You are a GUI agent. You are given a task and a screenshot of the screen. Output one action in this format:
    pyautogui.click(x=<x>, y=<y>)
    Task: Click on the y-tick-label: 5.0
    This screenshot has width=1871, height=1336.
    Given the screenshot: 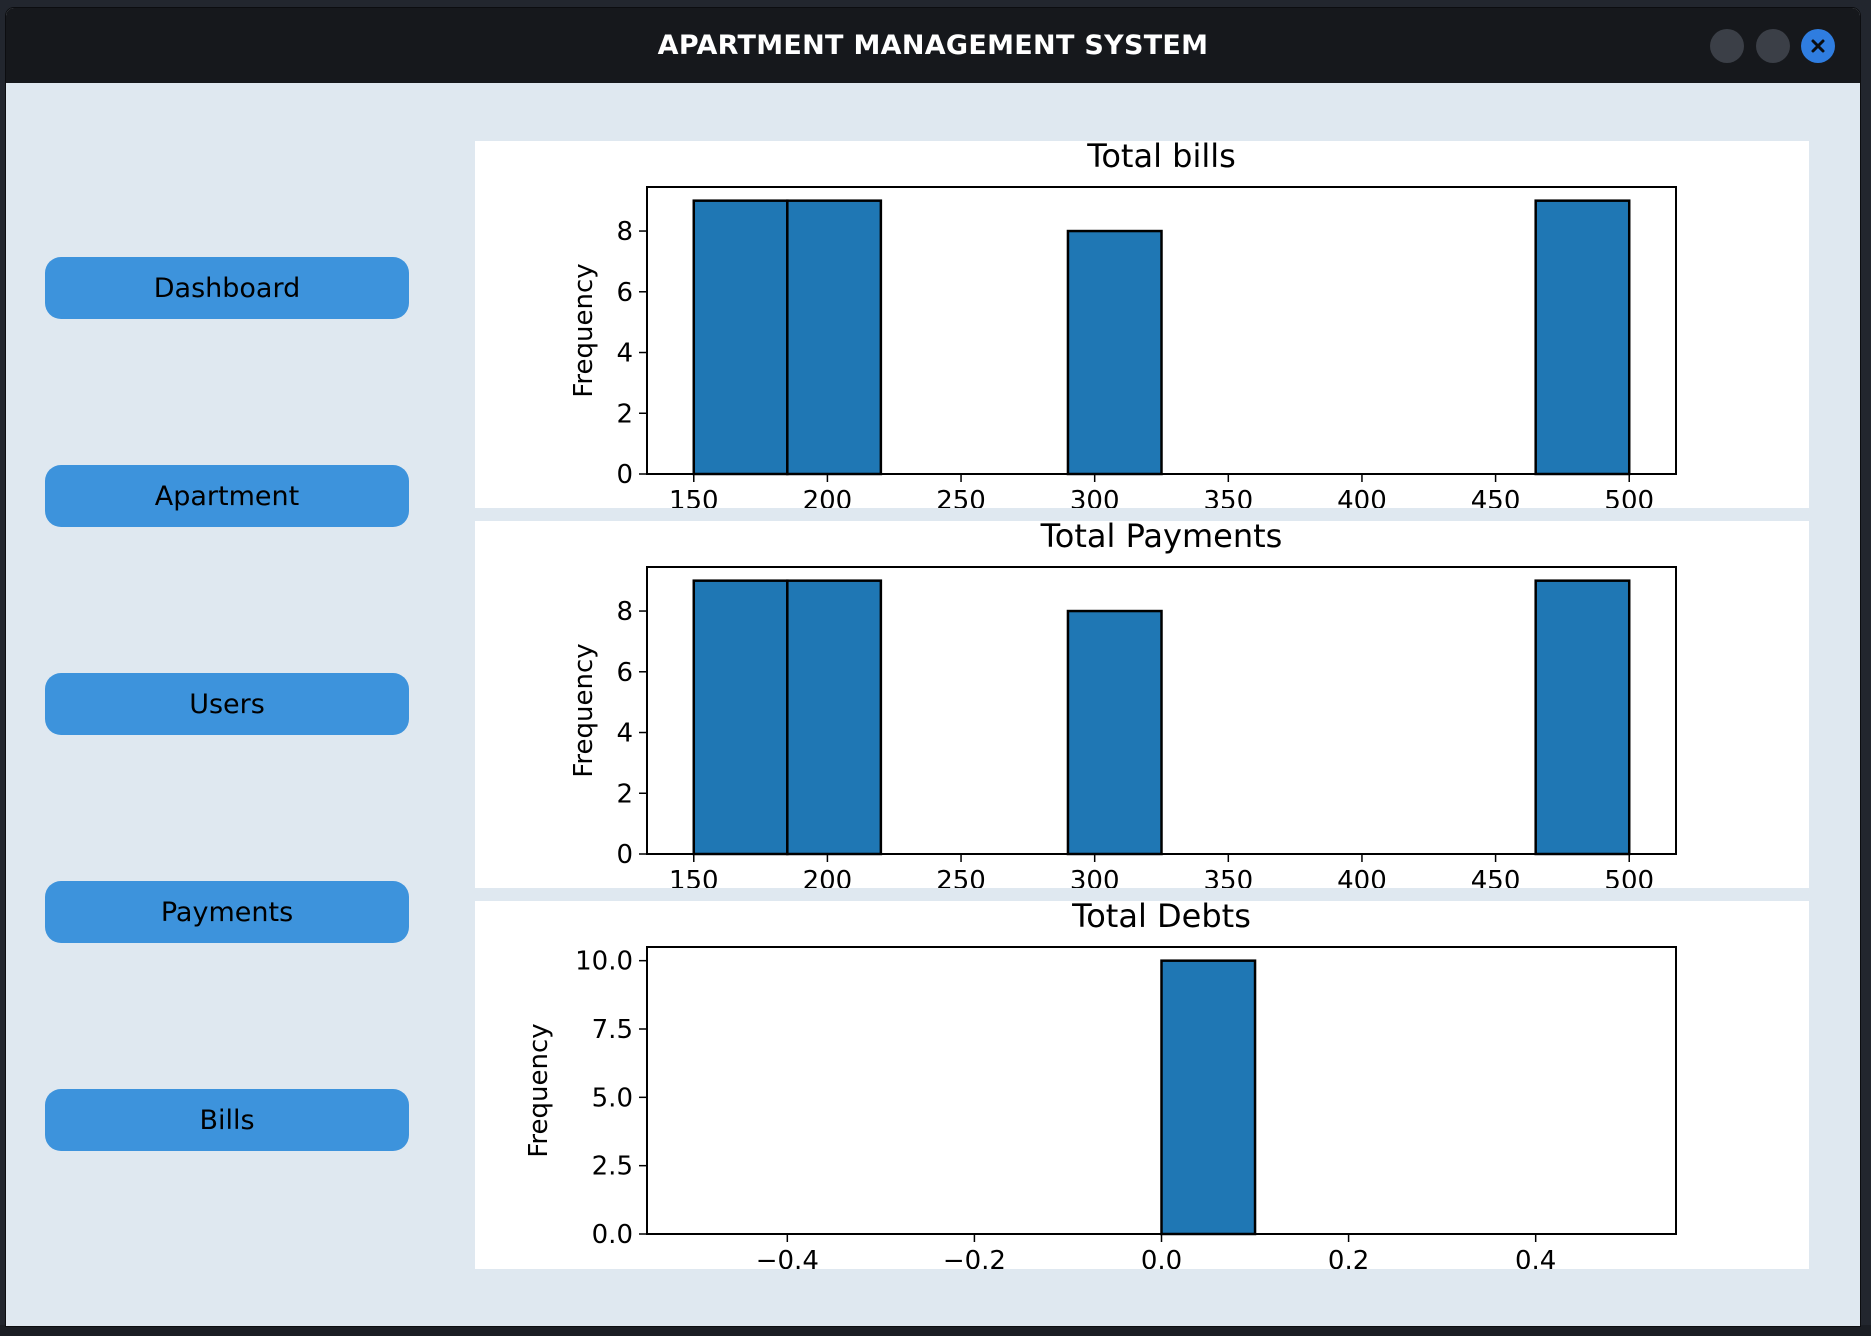 What is the action you would take?
    pyautogui.click(x=612, y=1098)
    